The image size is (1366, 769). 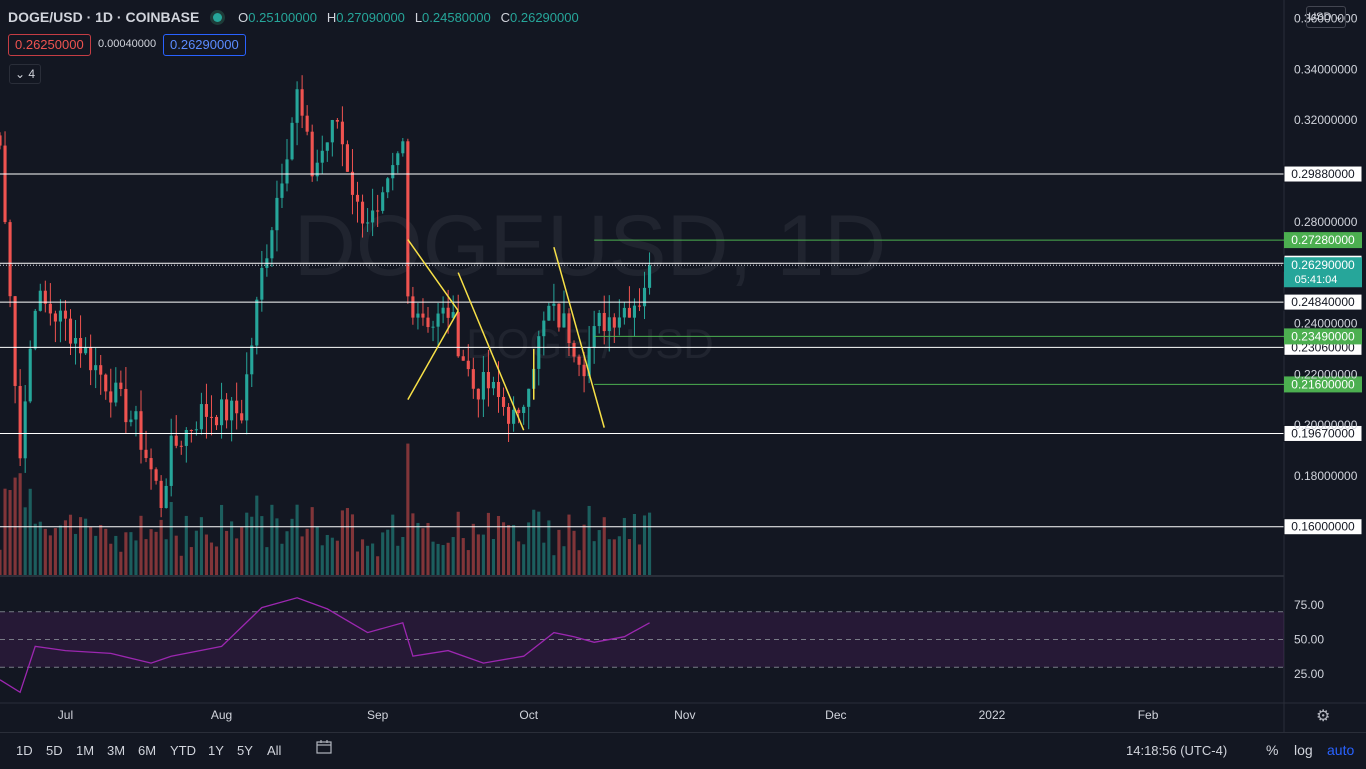 What do you see at coordinates (1323, 716) in the screenshot?
I see `settings-gear-icon: ⚙` at bounding box center [1323, 716].